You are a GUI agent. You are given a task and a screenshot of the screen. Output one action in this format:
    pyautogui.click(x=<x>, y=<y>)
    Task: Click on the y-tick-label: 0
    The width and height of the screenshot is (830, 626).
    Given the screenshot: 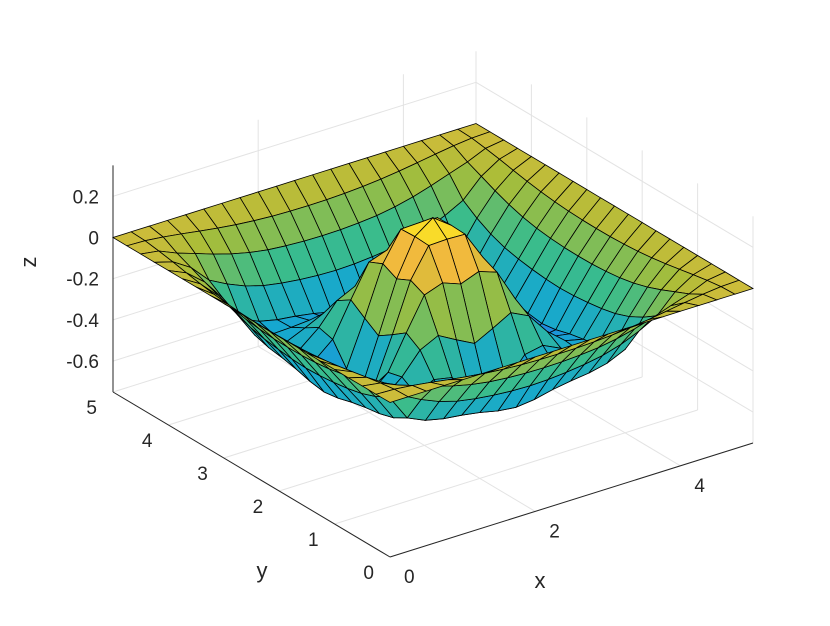 What is the action you would take?
    pyautogui.click(x=368, y=573)
    